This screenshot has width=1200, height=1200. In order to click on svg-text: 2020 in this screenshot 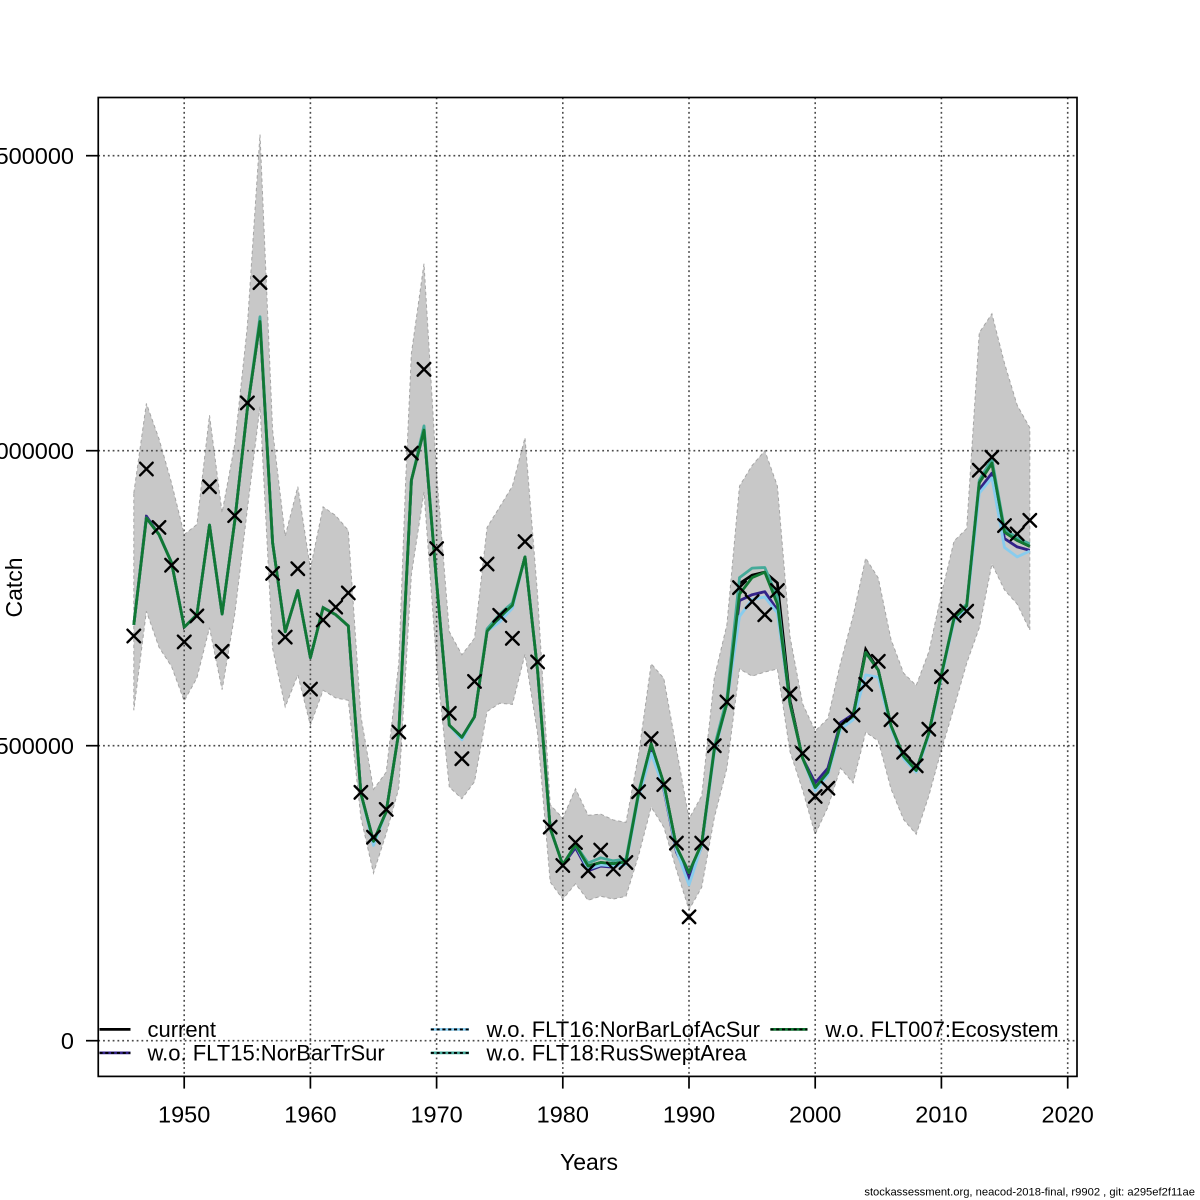, I will do `click(1068, 1115)`.